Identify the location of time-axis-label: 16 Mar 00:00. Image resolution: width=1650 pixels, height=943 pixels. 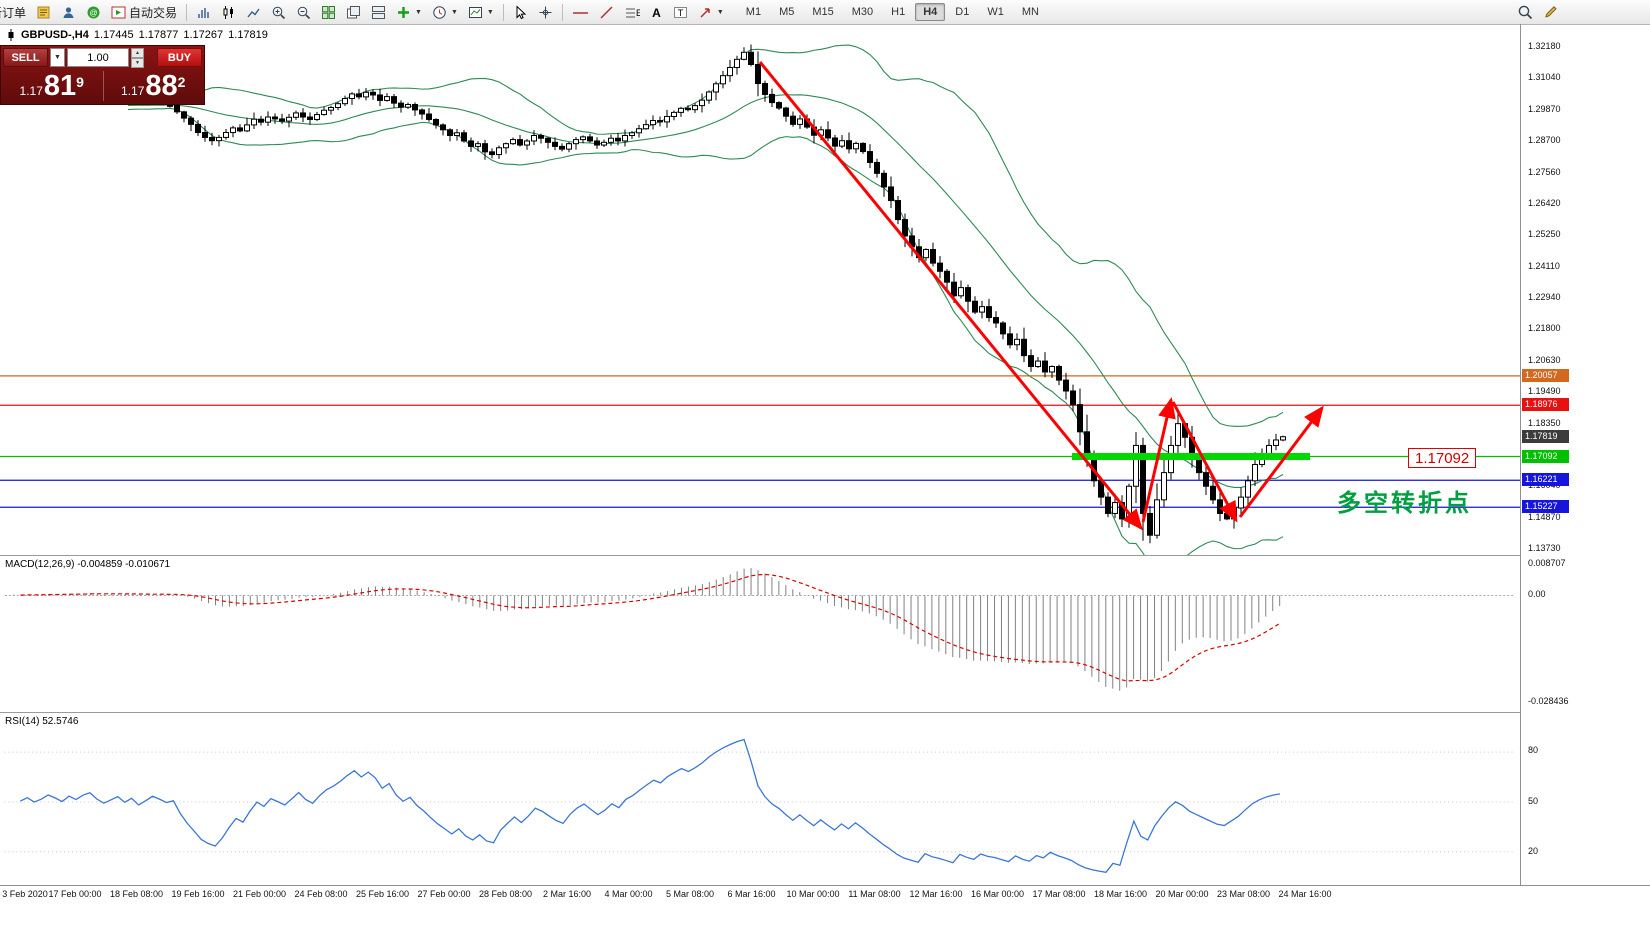
(997, 894).